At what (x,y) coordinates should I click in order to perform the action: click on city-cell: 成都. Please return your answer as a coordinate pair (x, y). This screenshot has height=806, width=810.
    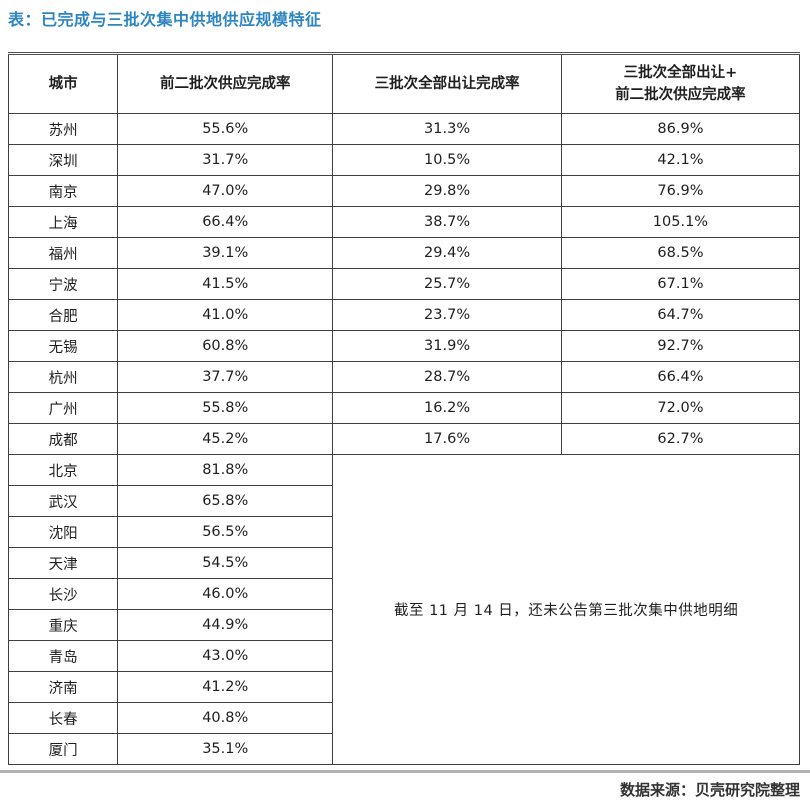
    Looking at the image, I should click on (63, 439).